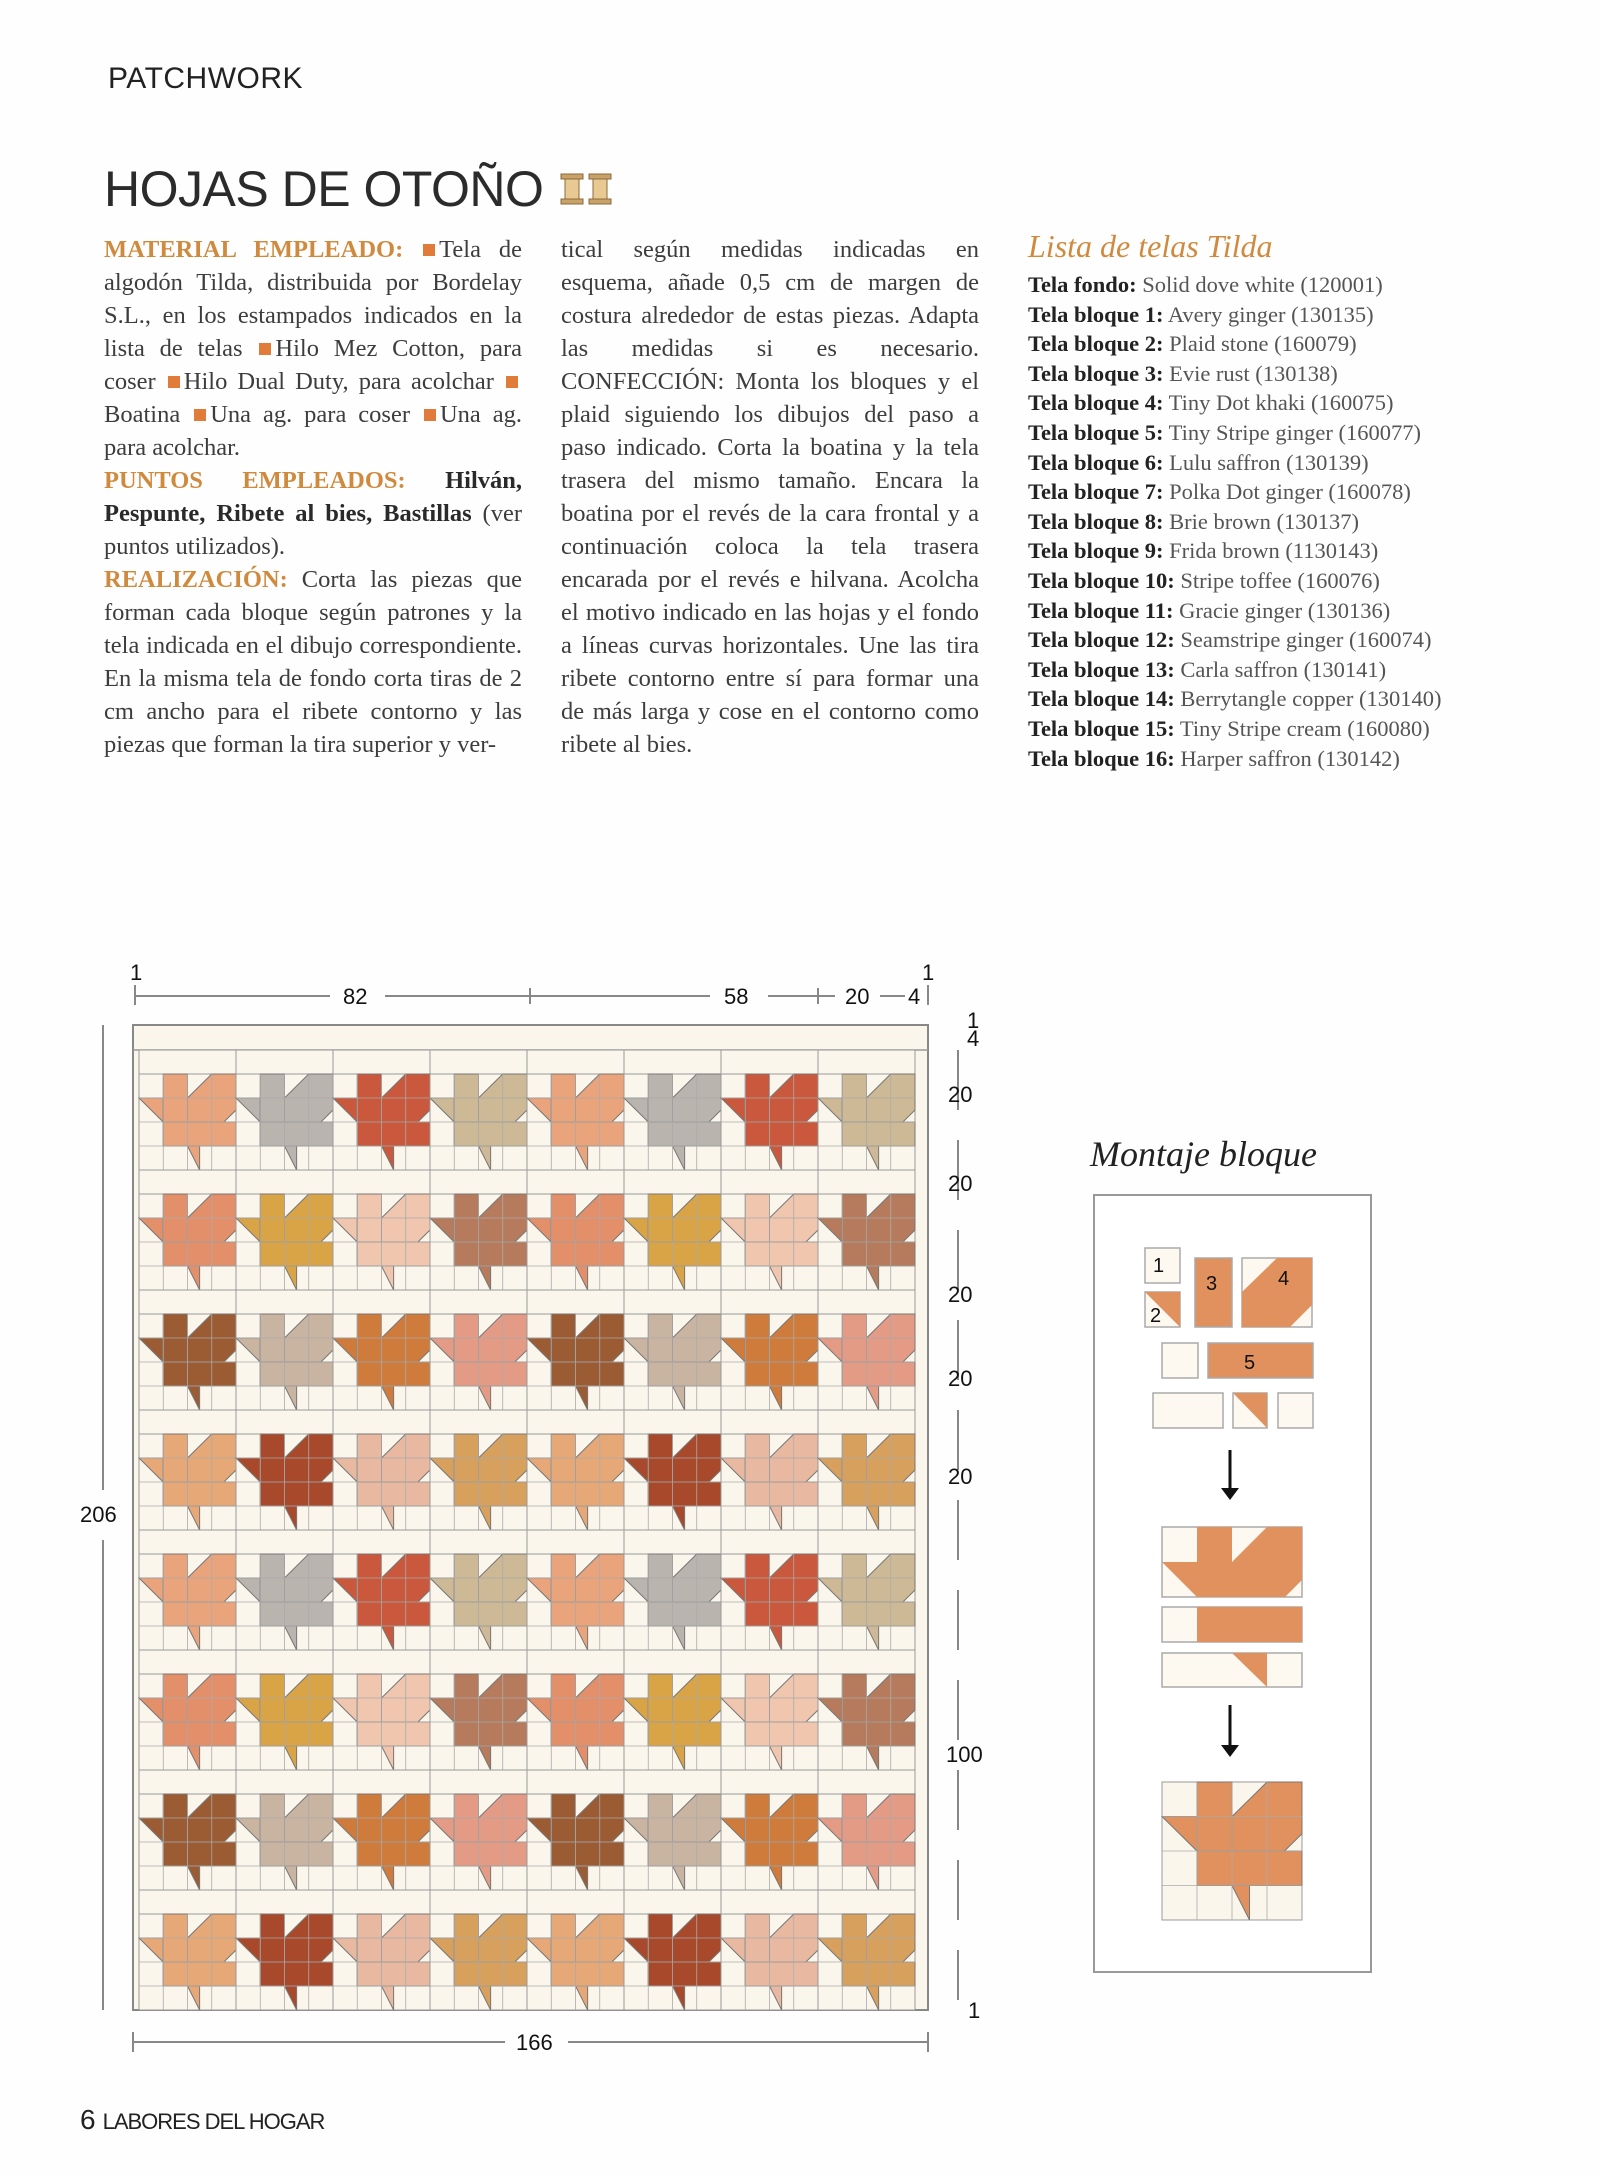  I want to click on piece-2-fabric, so click(1162, 1309).